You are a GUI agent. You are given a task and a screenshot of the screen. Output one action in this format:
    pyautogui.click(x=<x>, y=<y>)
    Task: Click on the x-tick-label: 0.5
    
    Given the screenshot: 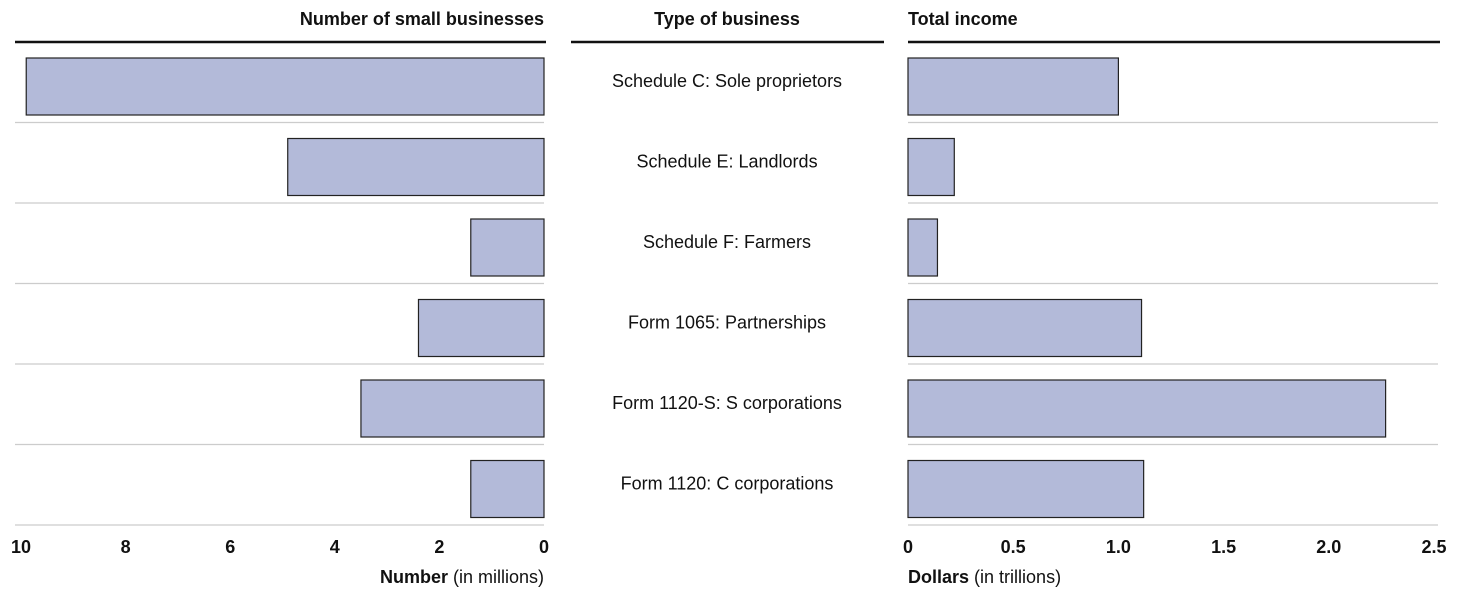 What is the action you would take?
    pyautogui.click(x=1013, y=547)
    